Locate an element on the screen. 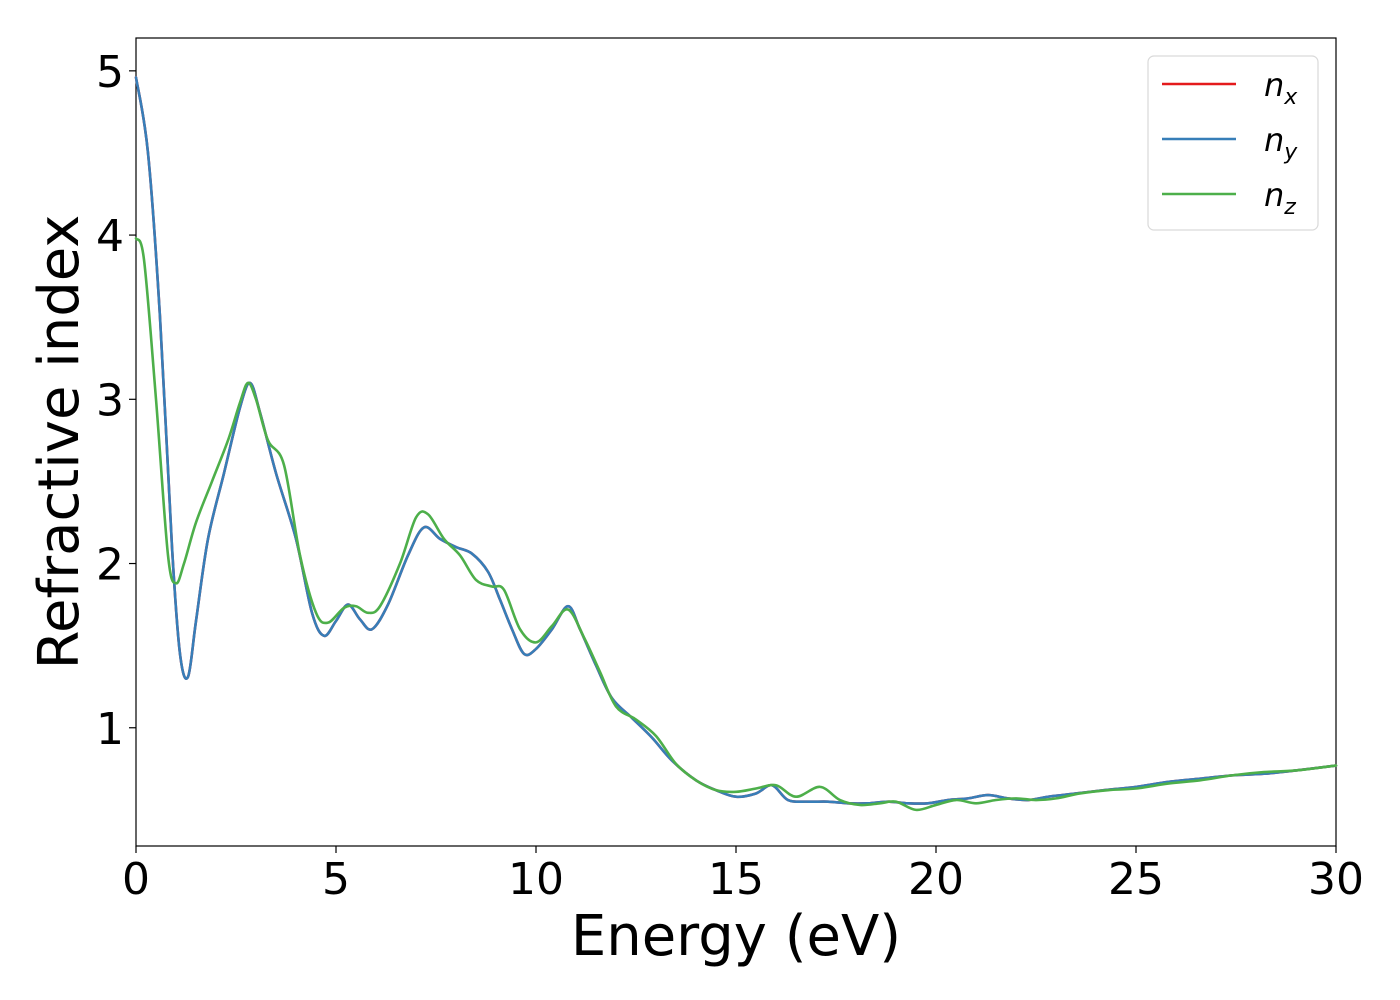  y-tick-label: 2 is located at coordinates (110, 565).